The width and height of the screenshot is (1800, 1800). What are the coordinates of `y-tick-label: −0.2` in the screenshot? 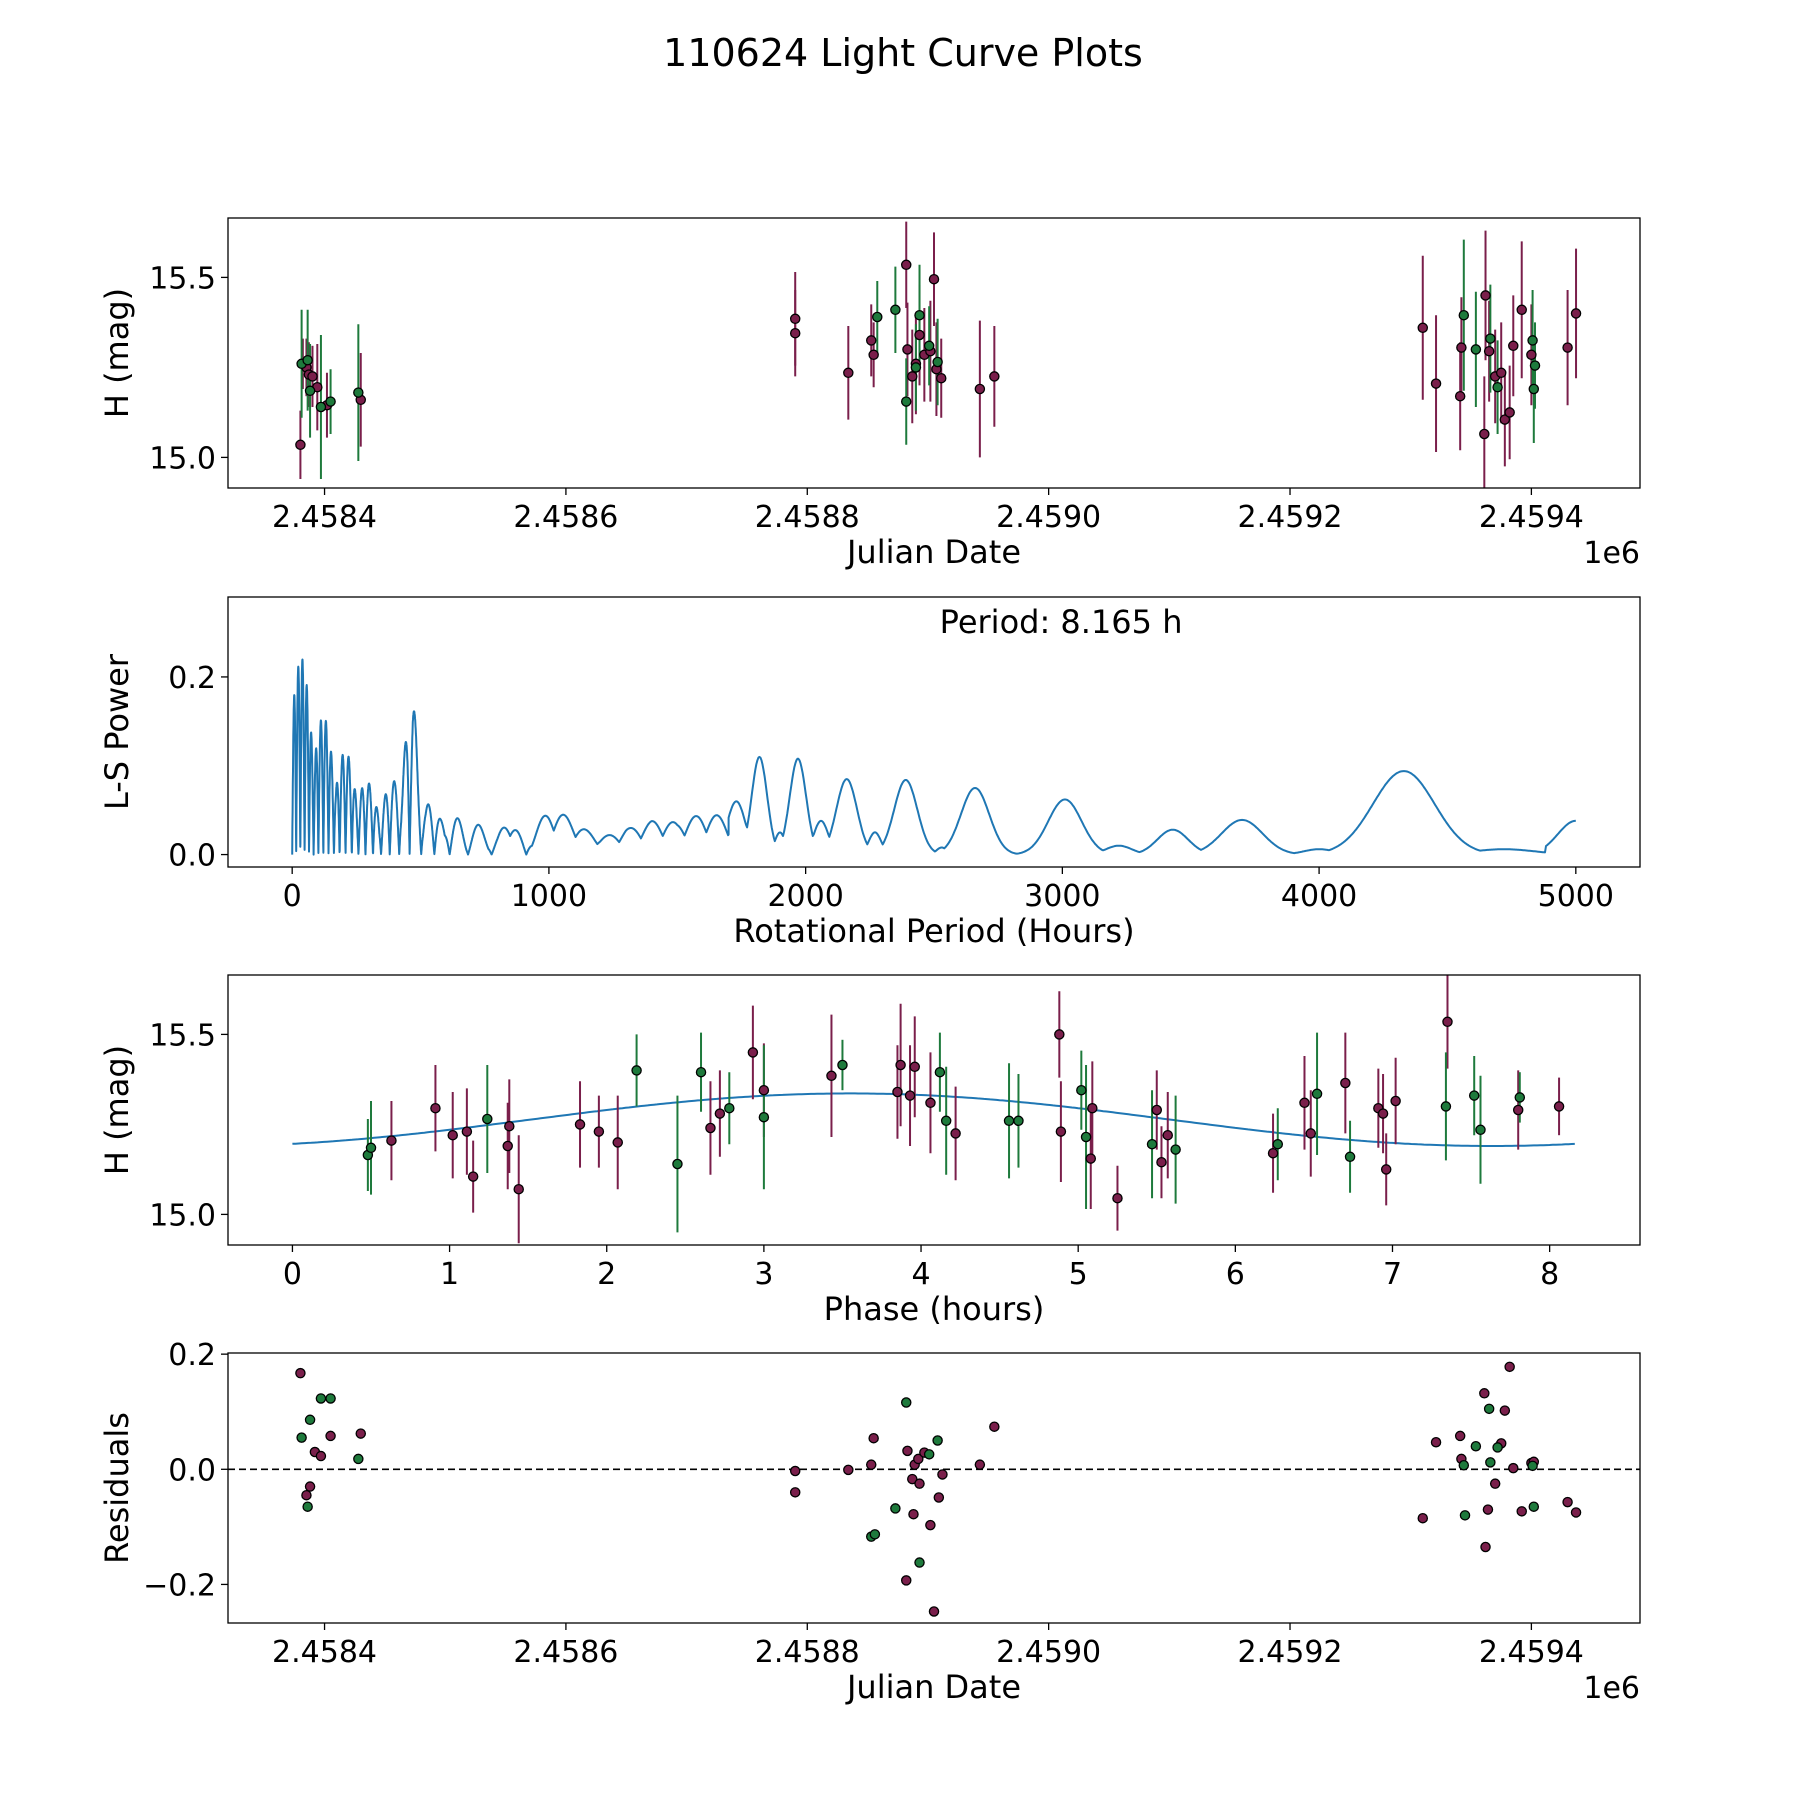 It's located at (179, 1585).